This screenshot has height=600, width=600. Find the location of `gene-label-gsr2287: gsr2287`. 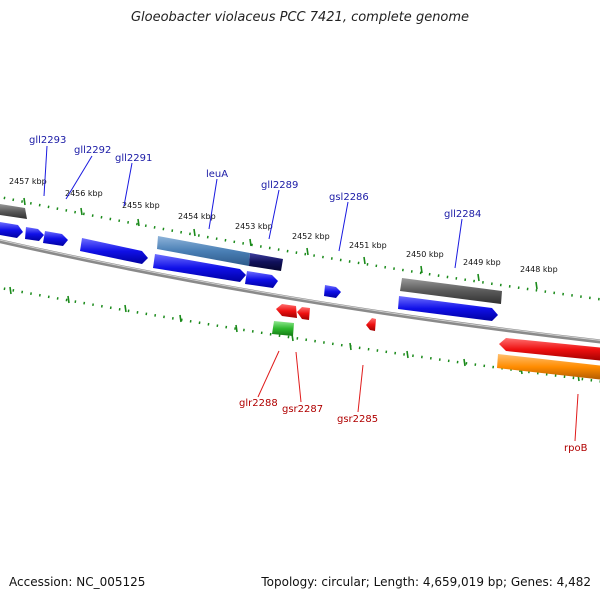

gene-label-gsr2287: gsr2287 is located at coordinates (302, 409).